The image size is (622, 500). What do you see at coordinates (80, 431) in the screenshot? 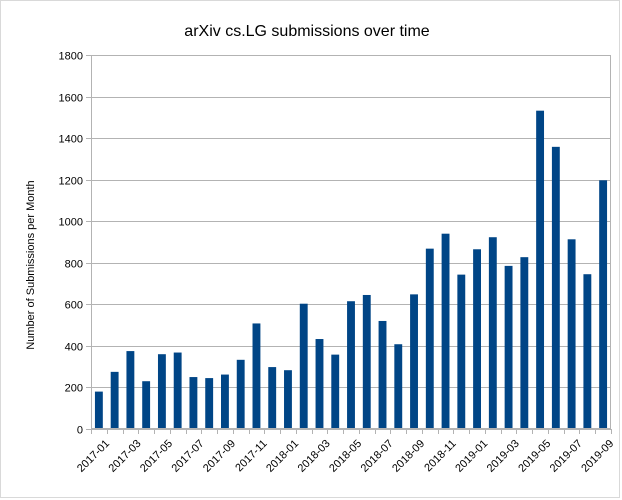
I see `y-tick-label: 0` at bounding box center [80, 431].